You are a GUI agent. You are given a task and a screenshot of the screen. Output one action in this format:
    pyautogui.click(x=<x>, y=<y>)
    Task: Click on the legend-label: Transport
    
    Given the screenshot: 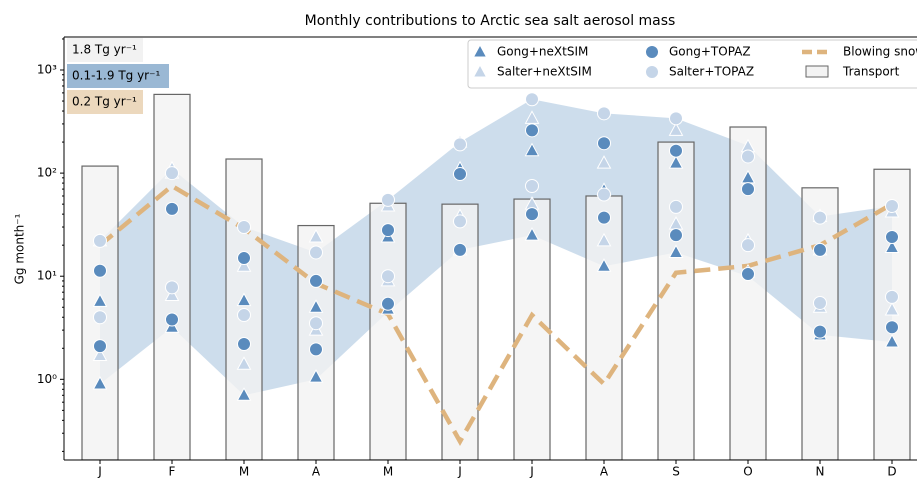 What is the action you would take?
    pyautogui.click(x=871, y=72)
    